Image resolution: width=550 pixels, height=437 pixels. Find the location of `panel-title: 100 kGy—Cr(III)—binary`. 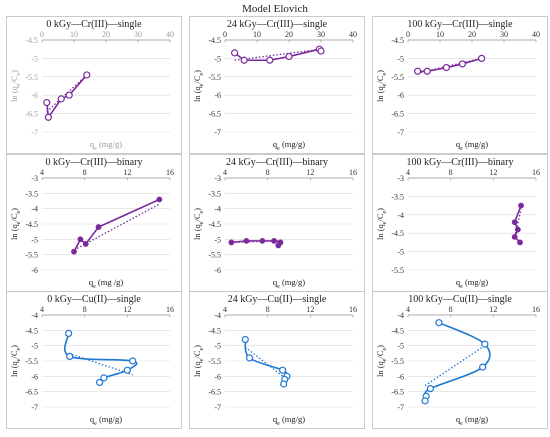

panel-title: 100 kGy—Cr(III)—binary is located at coordinates (460, 162).